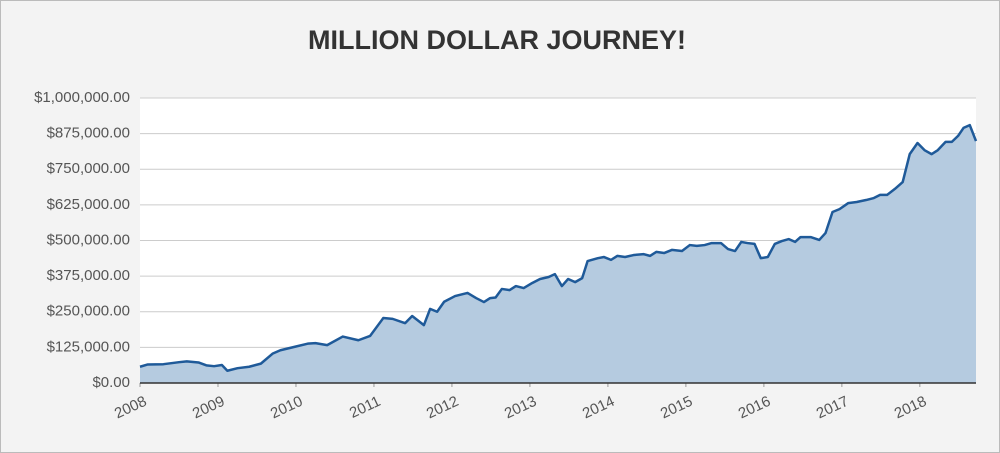  Describe the element at coordinates (88, 168) in the screenshot. I see `y-tick-label: $750,000.00` at that location.